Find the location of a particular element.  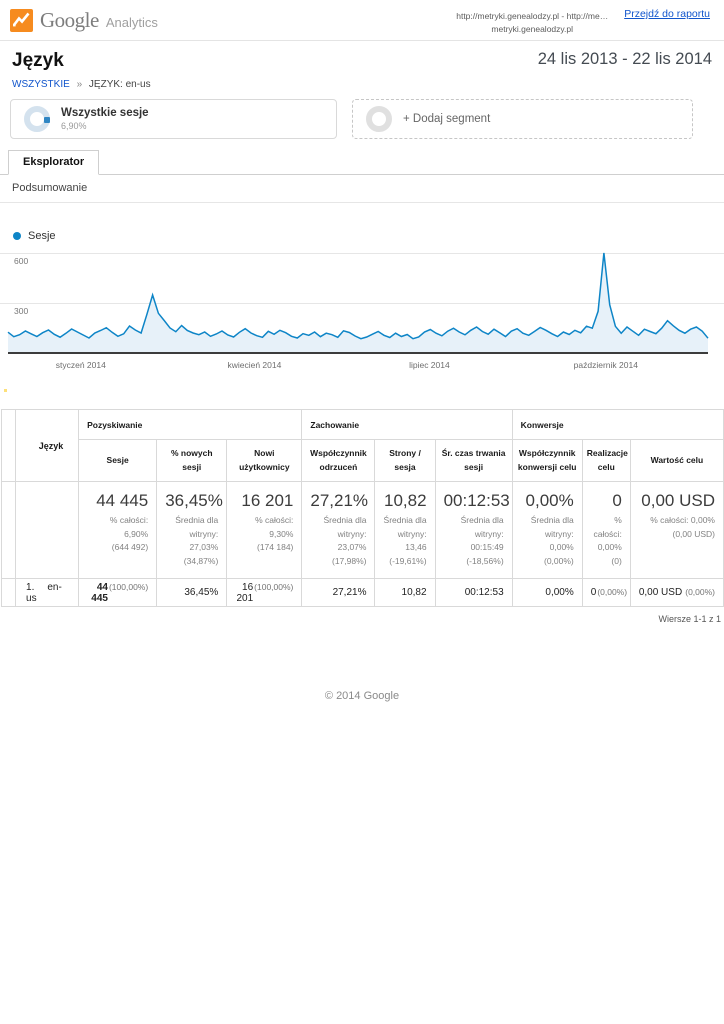

group-header-conversions: Konwersje is located at coordinates (617, 424).